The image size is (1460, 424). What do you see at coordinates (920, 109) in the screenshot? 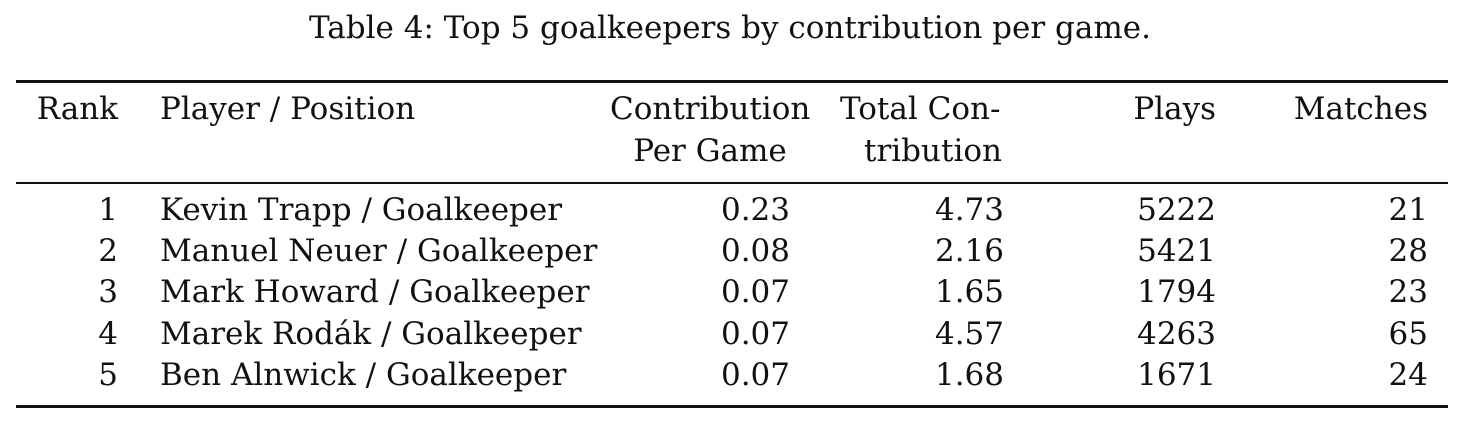
I see `header-total-line1: Total Con-` at bounding box center [920, 109].